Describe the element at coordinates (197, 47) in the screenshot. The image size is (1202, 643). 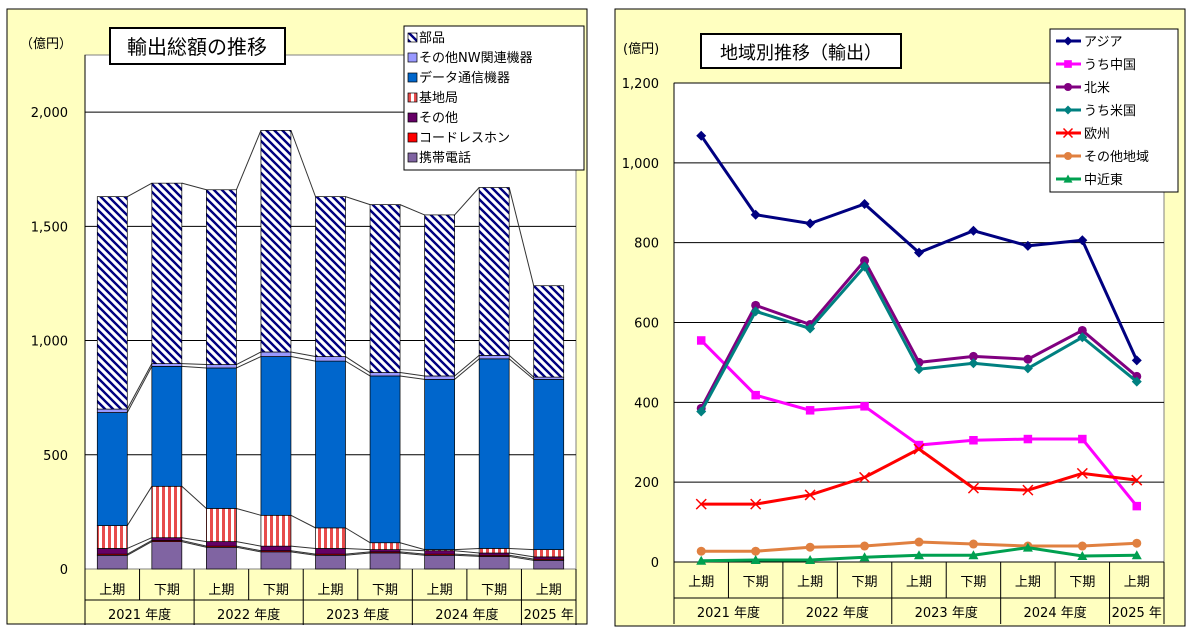
I see `chart-title: 輸出総額の推移` at that location.